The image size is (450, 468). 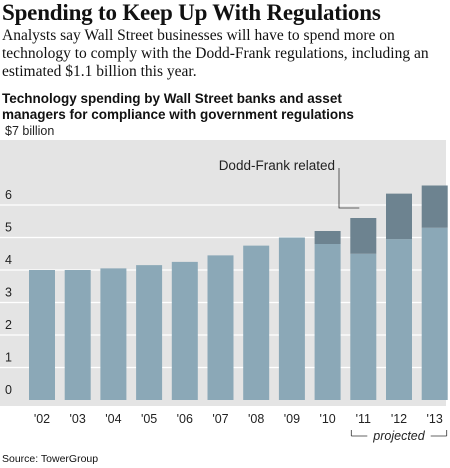 What do you see at coordinates (185, 419) in the screenshot?
I see `x-tick-label: '06` at bounding box center [185, 419].